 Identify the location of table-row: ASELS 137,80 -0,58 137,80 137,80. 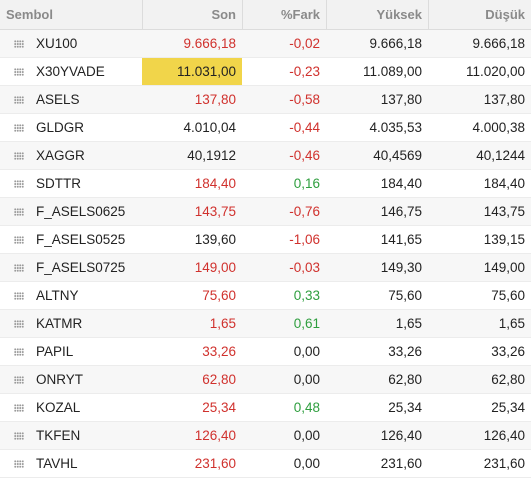
(265, 100).